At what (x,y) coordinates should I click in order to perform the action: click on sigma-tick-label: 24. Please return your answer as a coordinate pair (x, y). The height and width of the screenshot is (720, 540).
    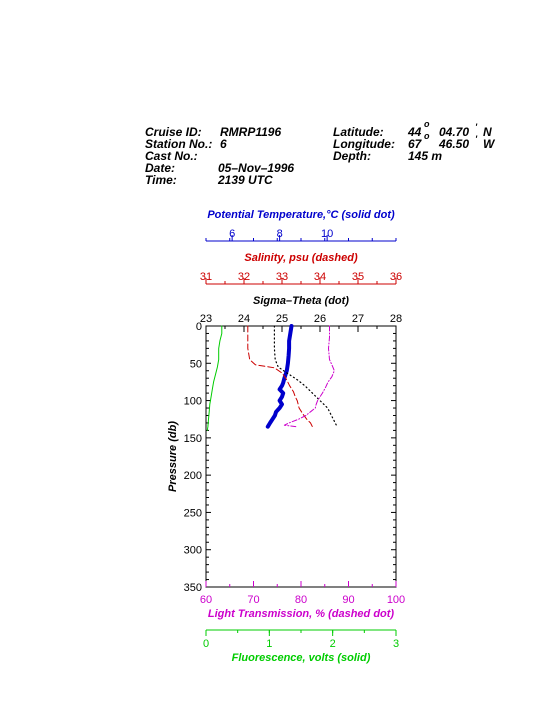
    Looking at the image, I should click on (244, 319).